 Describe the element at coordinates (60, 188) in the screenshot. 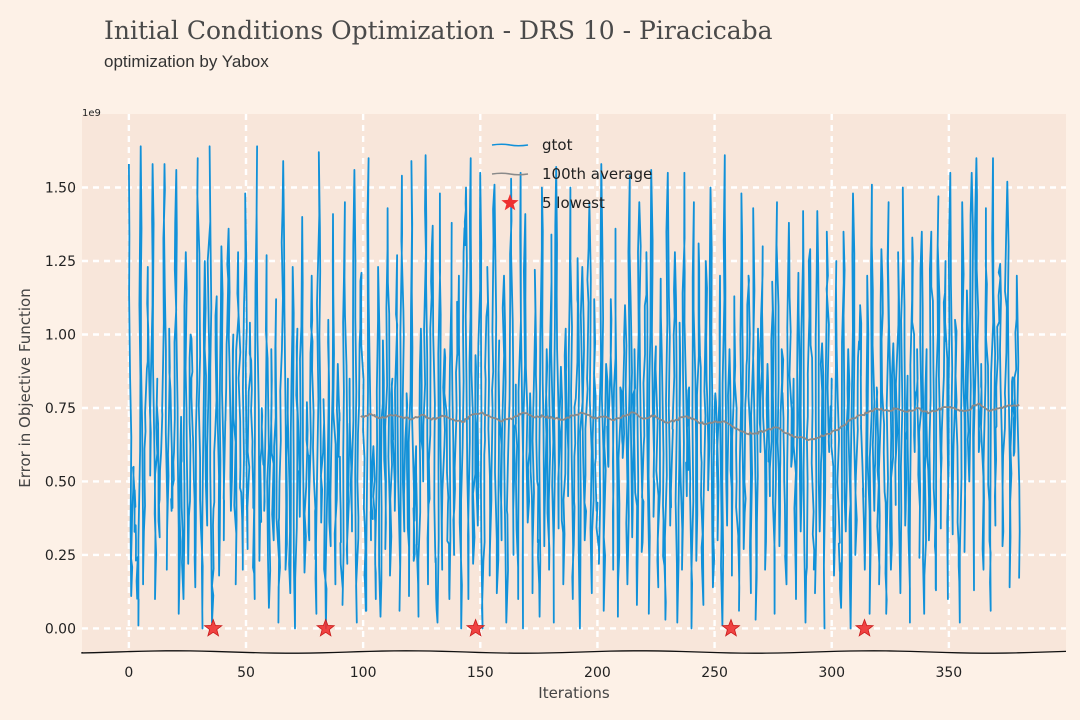

I see `y-tick-label: 1.50` at that location.